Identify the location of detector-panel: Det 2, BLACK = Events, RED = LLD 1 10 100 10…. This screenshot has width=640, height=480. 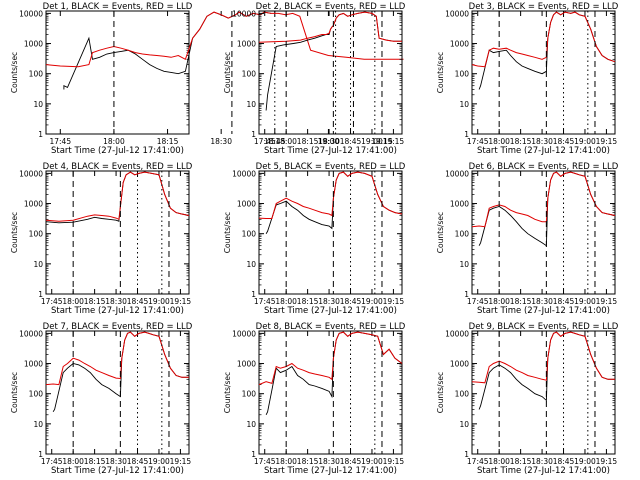
(314, 79).